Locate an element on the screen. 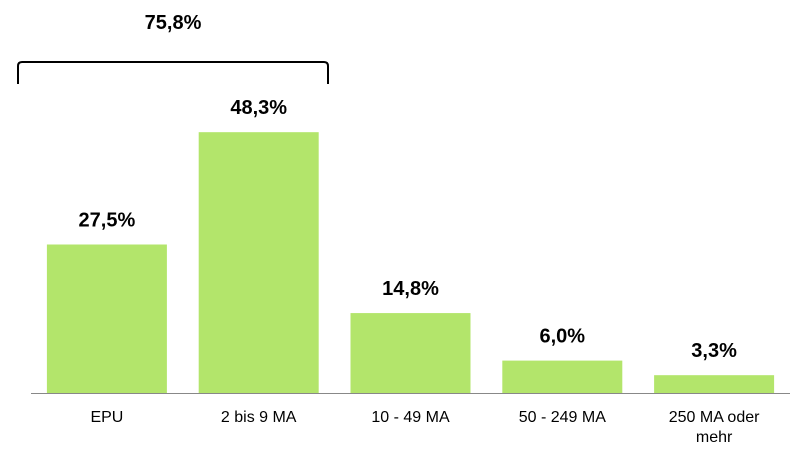  value-label: 3,3% is located at coordinates (714, 351).